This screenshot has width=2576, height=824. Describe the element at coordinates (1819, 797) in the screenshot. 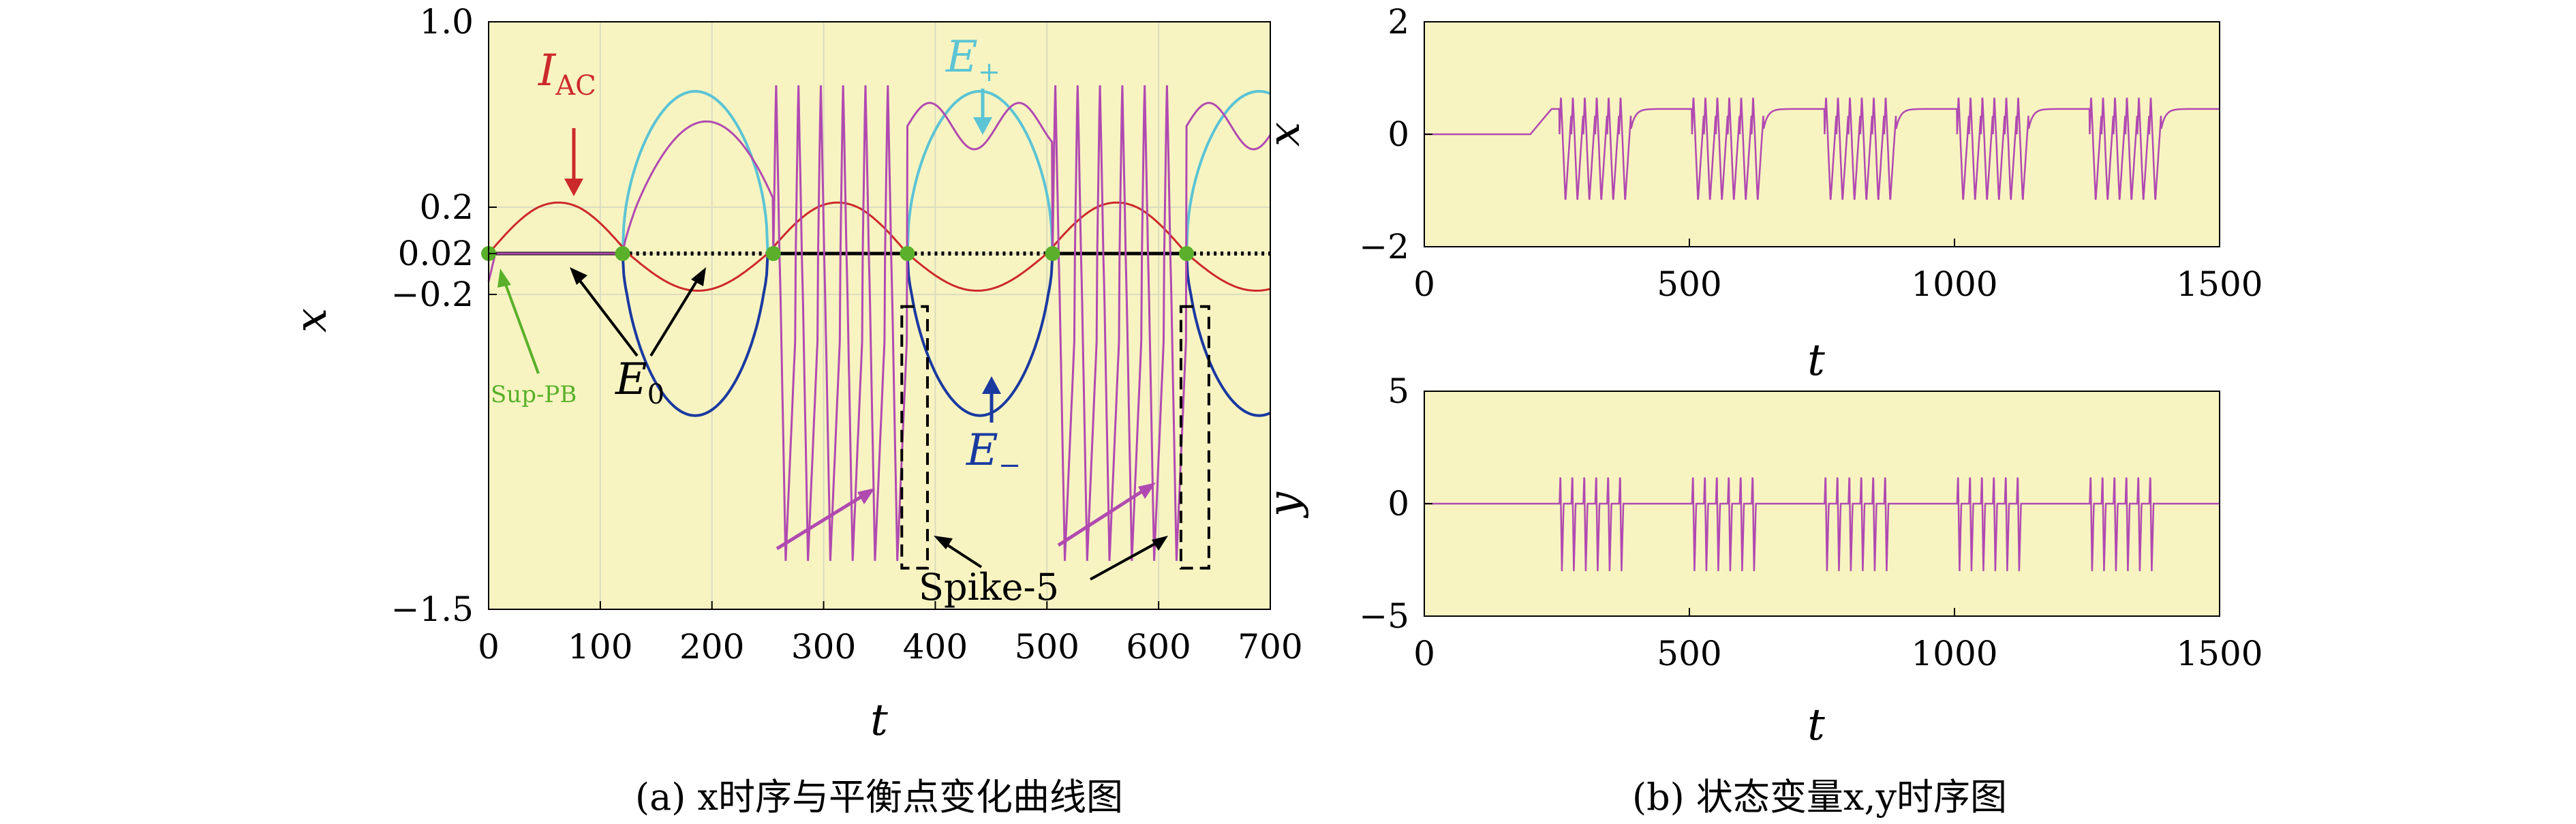

I see `panel-b-caption: (b) 状态变量x,y时序图` at that location.